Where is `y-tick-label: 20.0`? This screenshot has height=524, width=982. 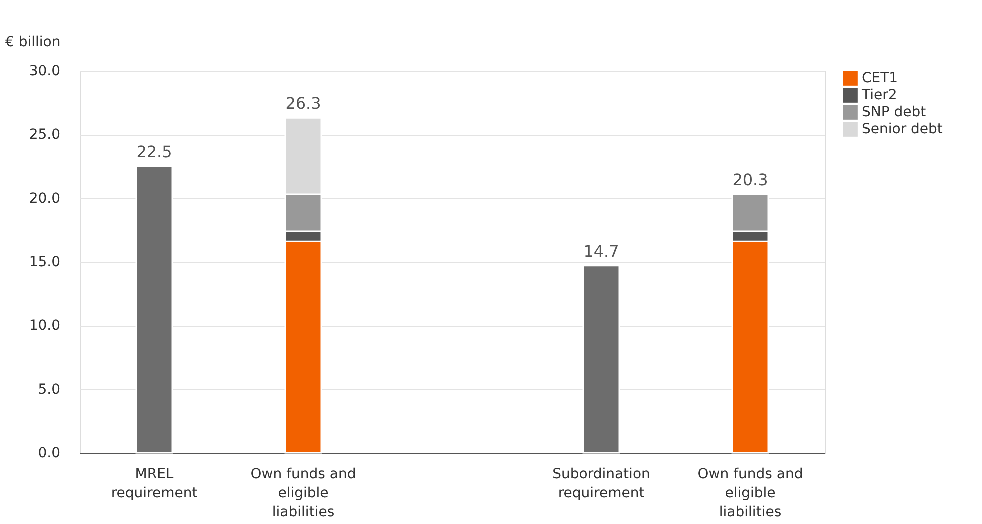 y-tick-label: 20.0 is located at coordinates (44, 198).